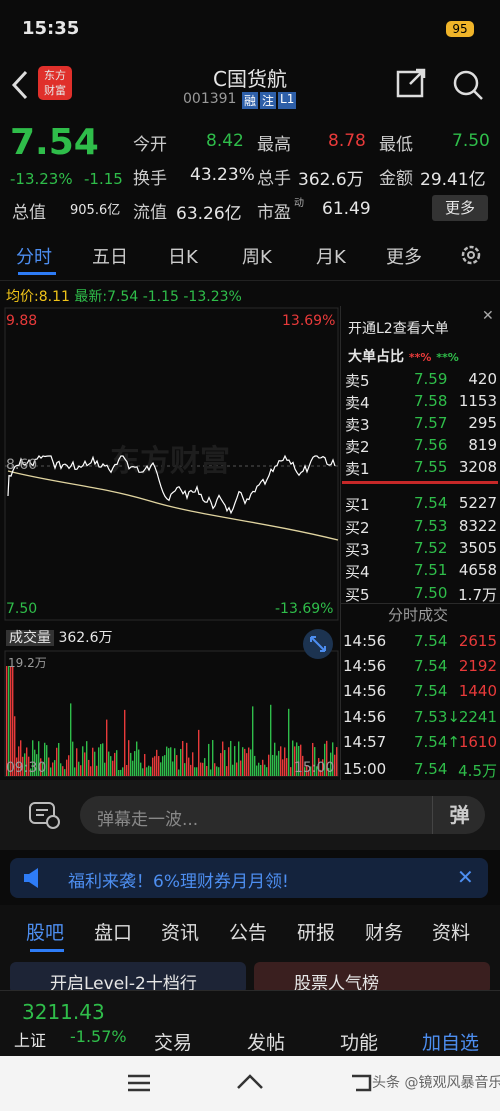 The image size is (500, 1111). Describe the element at coordinates (384, 933) in the screenshot. I see `section-tab: 财务` at that location.